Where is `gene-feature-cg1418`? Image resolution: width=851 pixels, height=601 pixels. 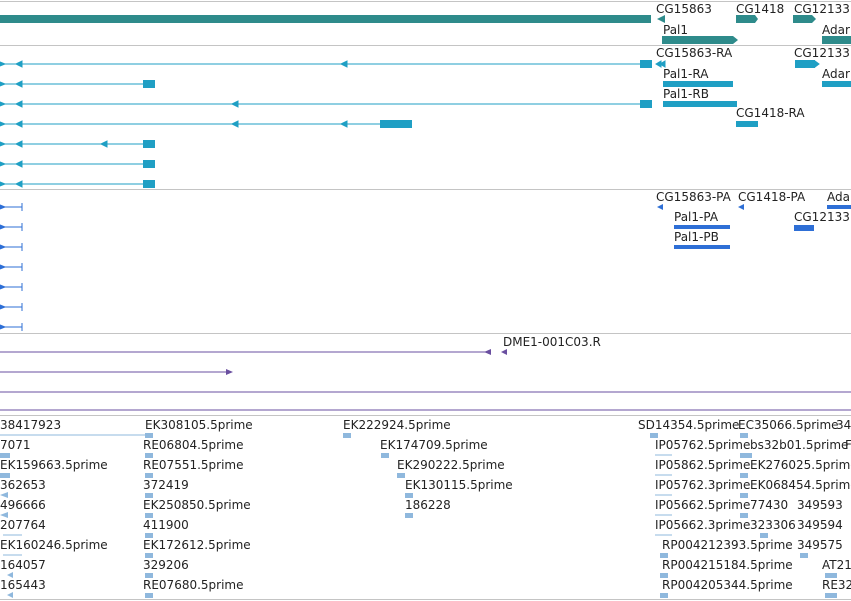
gene-feature-cg1418 is located at coordinates (747, 19).